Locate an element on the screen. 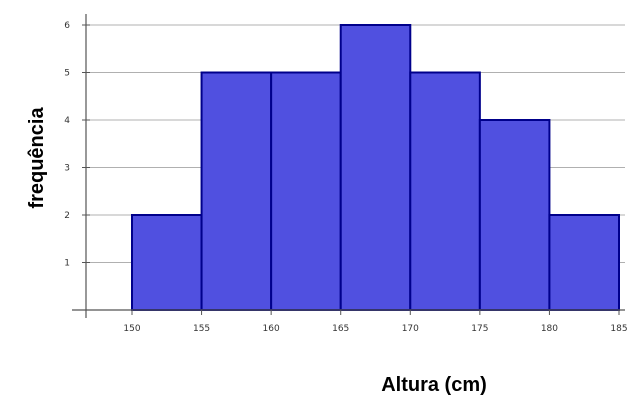 The image size is (629, 395). x-tick-labels: 150 155 160 165 170 175 180 185 is located at coordinates (375, 322).